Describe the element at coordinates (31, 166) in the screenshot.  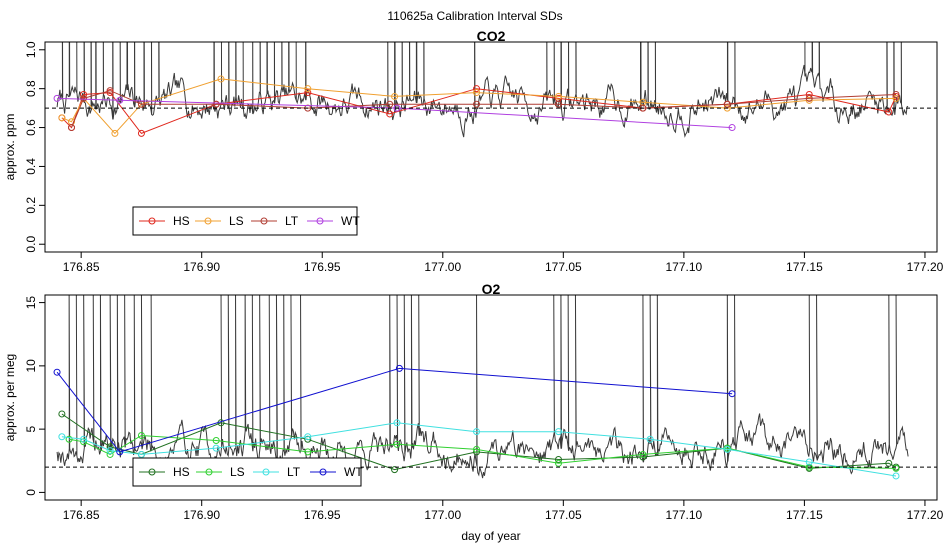
I see `y-tick-label: 0.4` at that location.